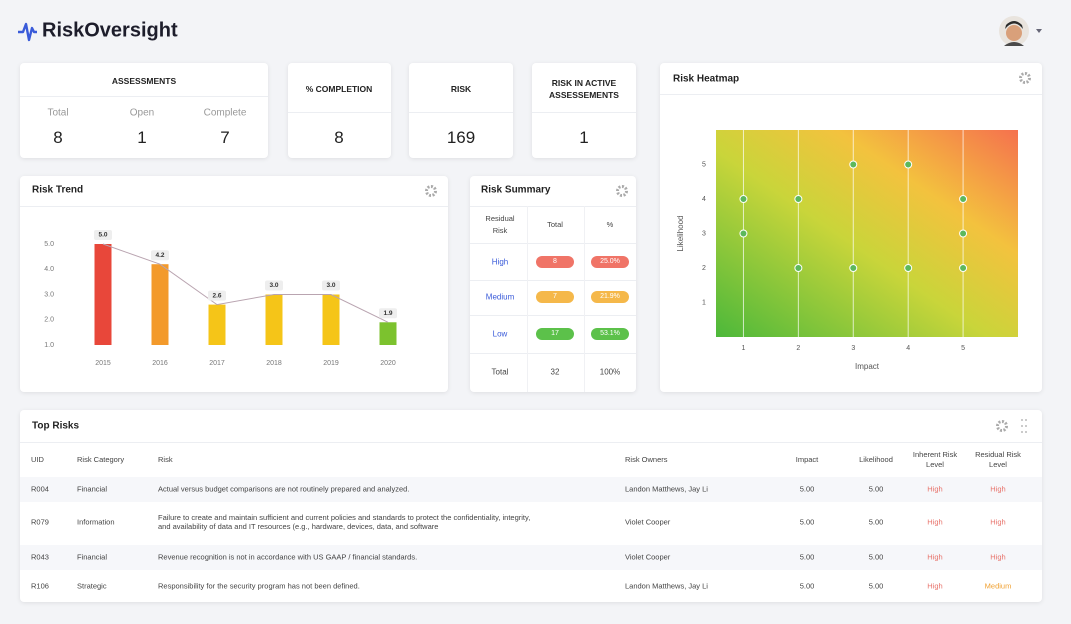 The width and height of the screenshot is (1071, 624). What do you see at coordinates (49, 345) in the screenshot?
I see `y-tick-label: 1.0` at bounding box center [49, 345].